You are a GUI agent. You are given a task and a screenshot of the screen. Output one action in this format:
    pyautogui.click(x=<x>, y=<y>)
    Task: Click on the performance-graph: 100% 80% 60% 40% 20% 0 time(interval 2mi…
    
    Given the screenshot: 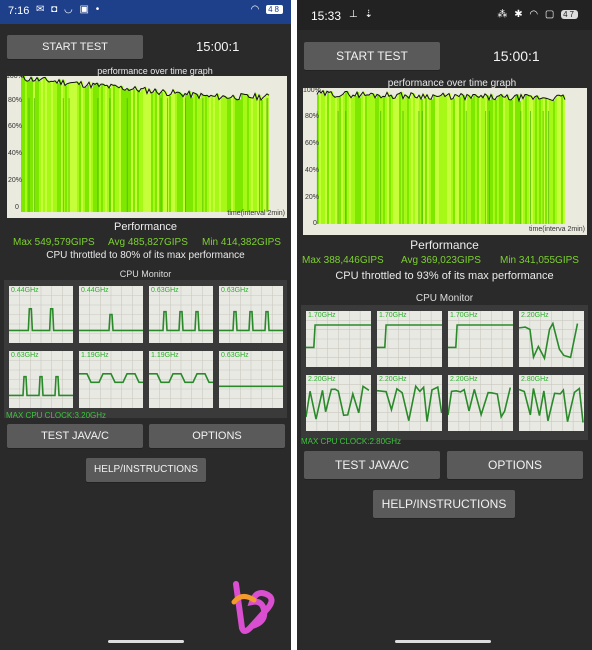 What is the action you would take?
    pyautogui.click(x=146, y=145)
    